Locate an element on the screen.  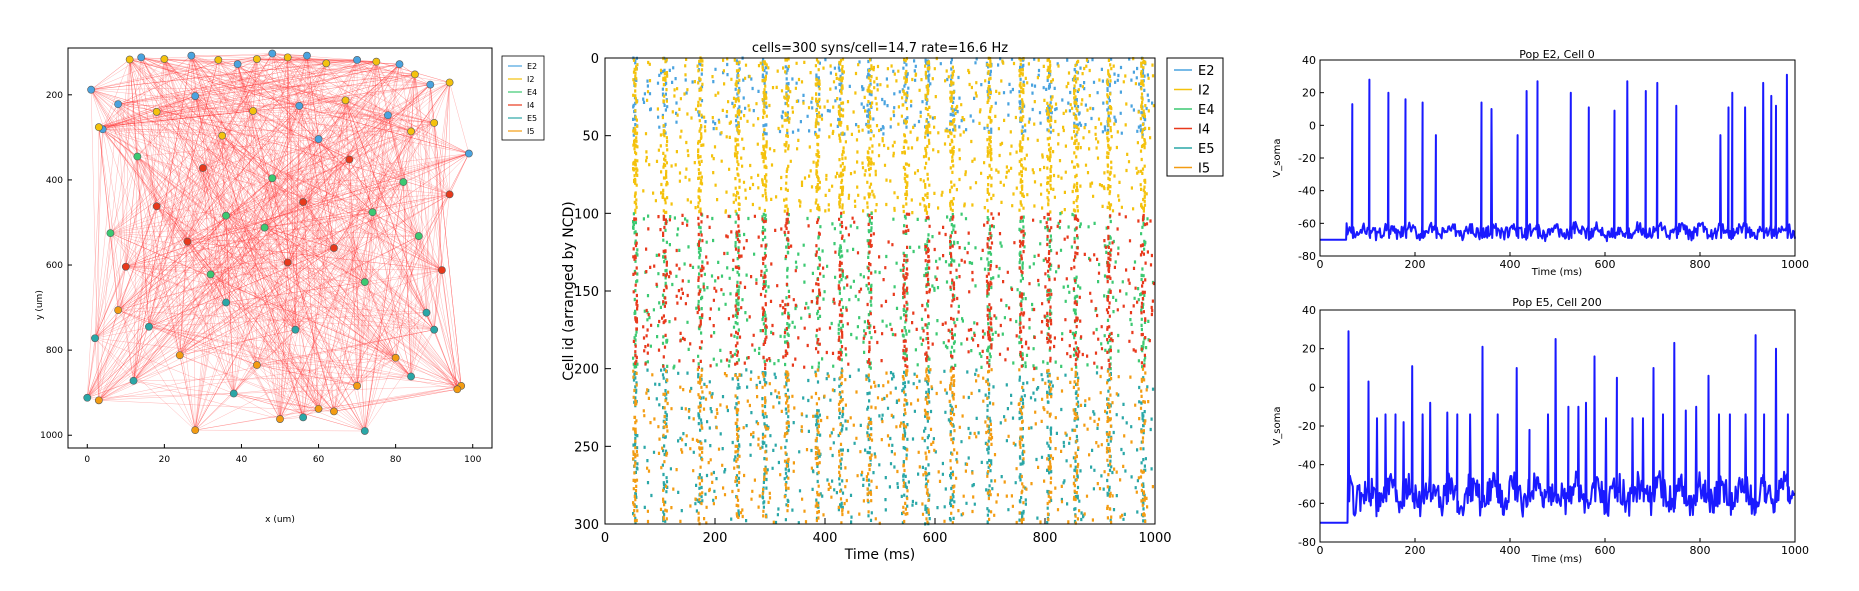
raster-legend-box is located at coordinates (1195, 117).